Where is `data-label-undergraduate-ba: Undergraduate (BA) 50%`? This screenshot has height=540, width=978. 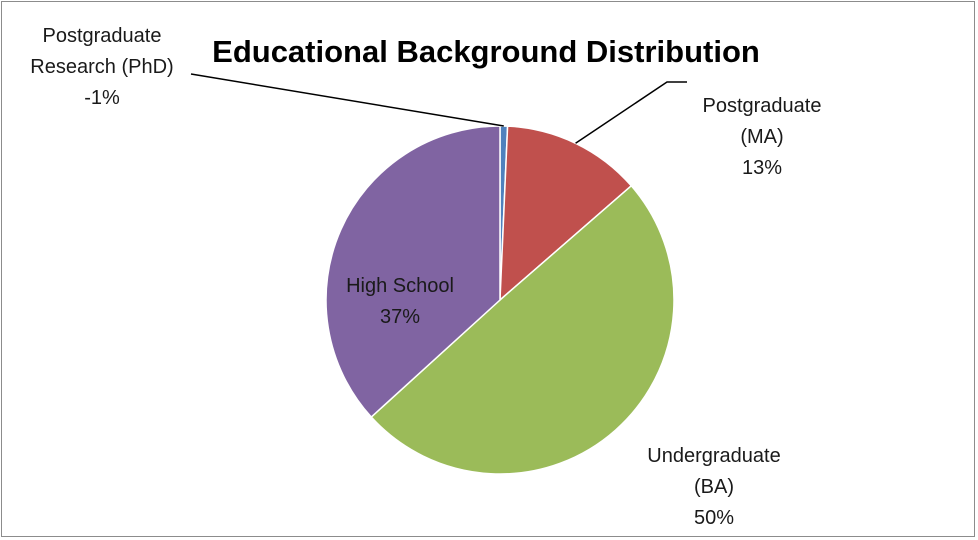 data-label-undergraduate-ba: Undergraduate (BA) 50% is located at coordinates (713, 487).